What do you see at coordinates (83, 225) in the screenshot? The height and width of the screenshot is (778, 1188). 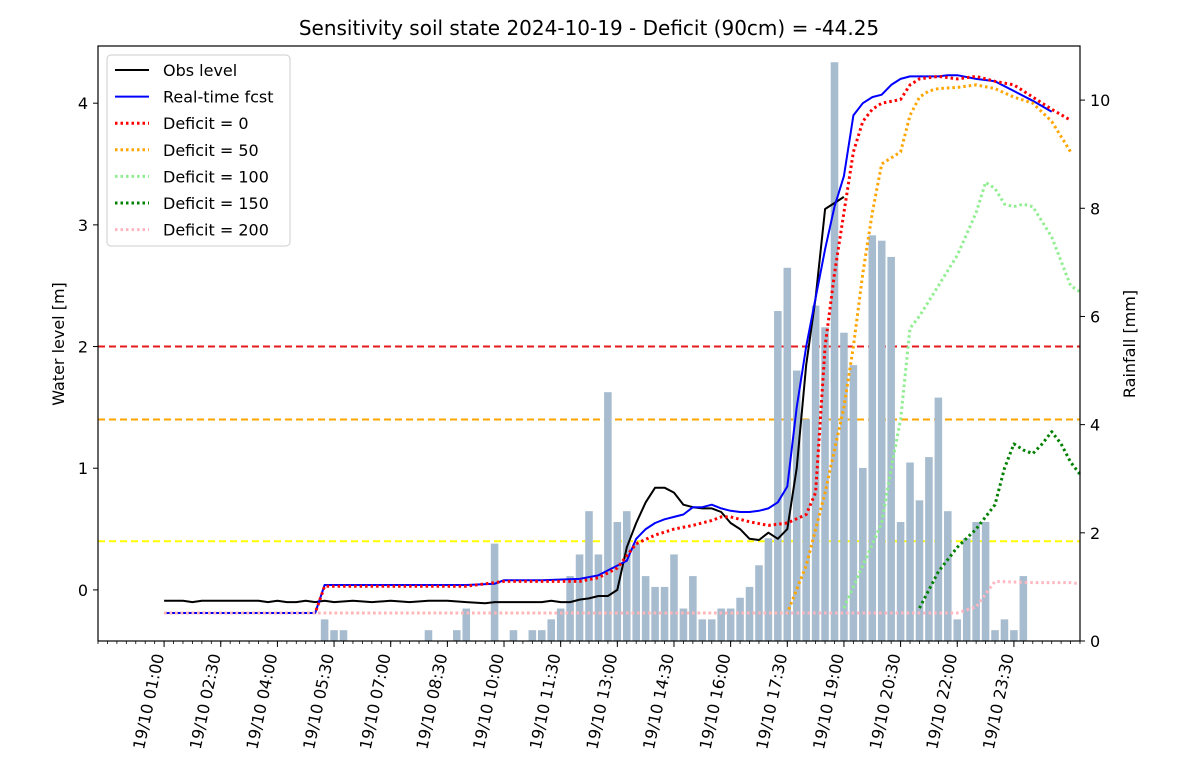 I see `y-tick-label: 3` at bounding box center [83, 225].